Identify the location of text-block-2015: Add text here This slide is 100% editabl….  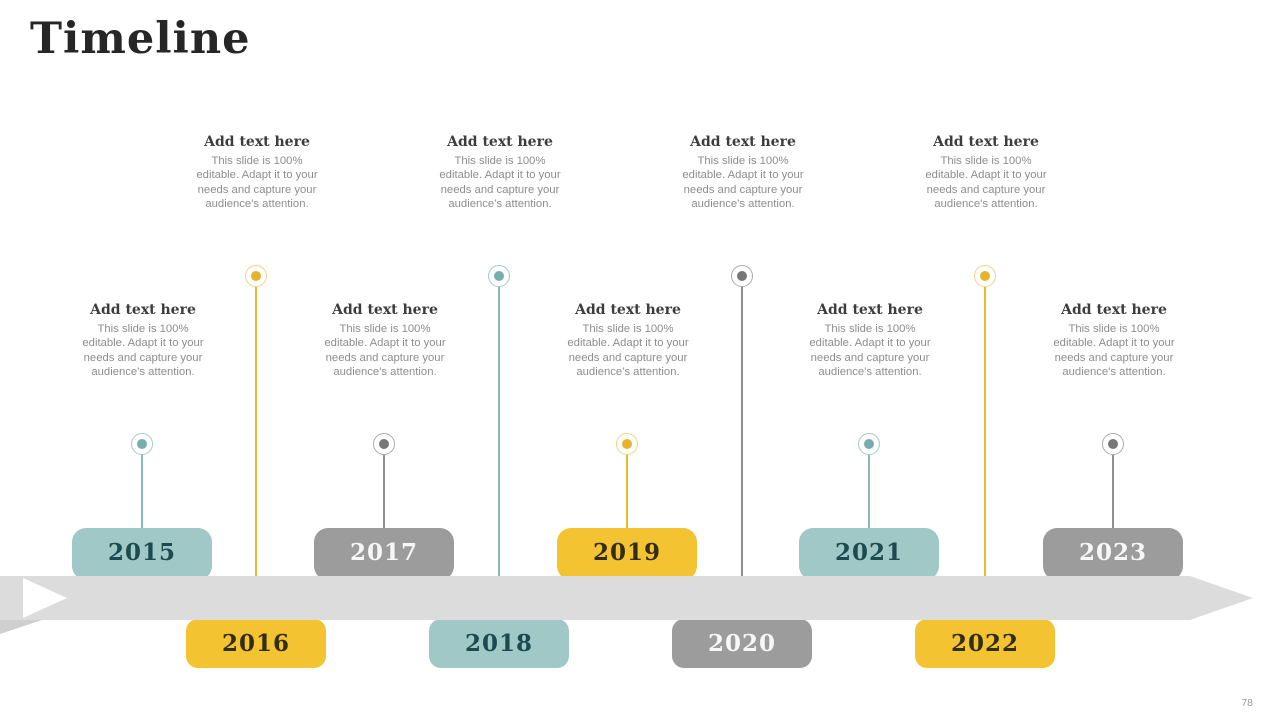
(143, 341).